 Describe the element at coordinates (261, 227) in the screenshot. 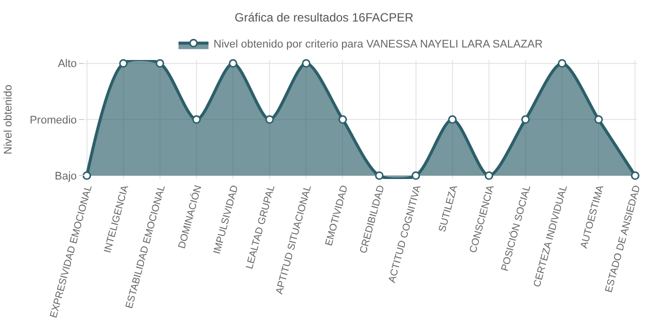

I see `x-tick-label: LEALTAD GRUPAL` at that location.